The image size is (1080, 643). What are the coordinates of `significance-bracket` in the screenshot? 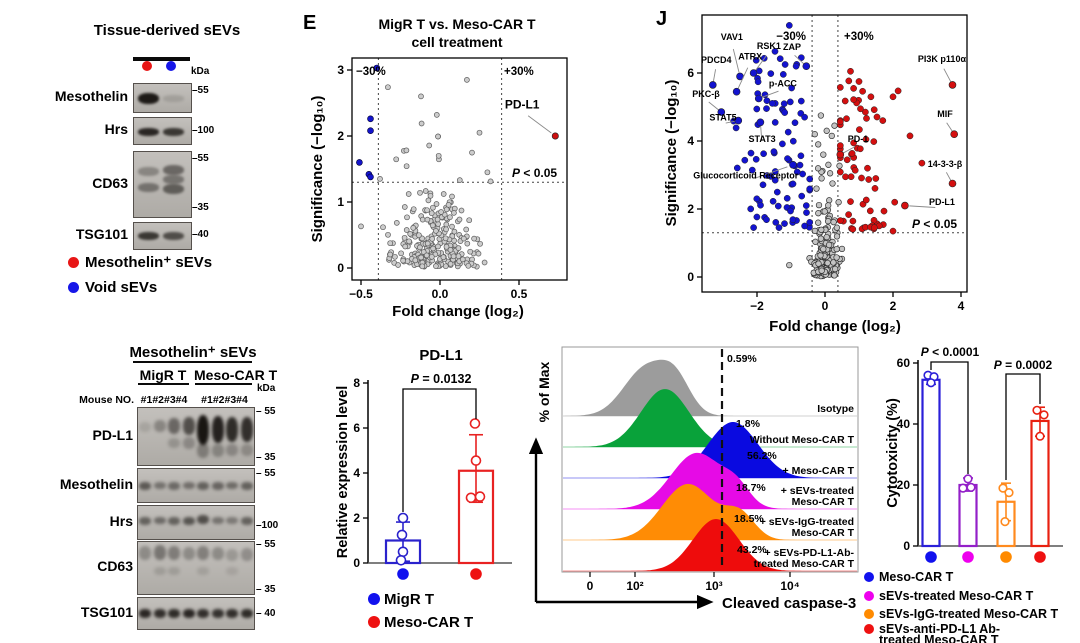 It's located at (439, 450).